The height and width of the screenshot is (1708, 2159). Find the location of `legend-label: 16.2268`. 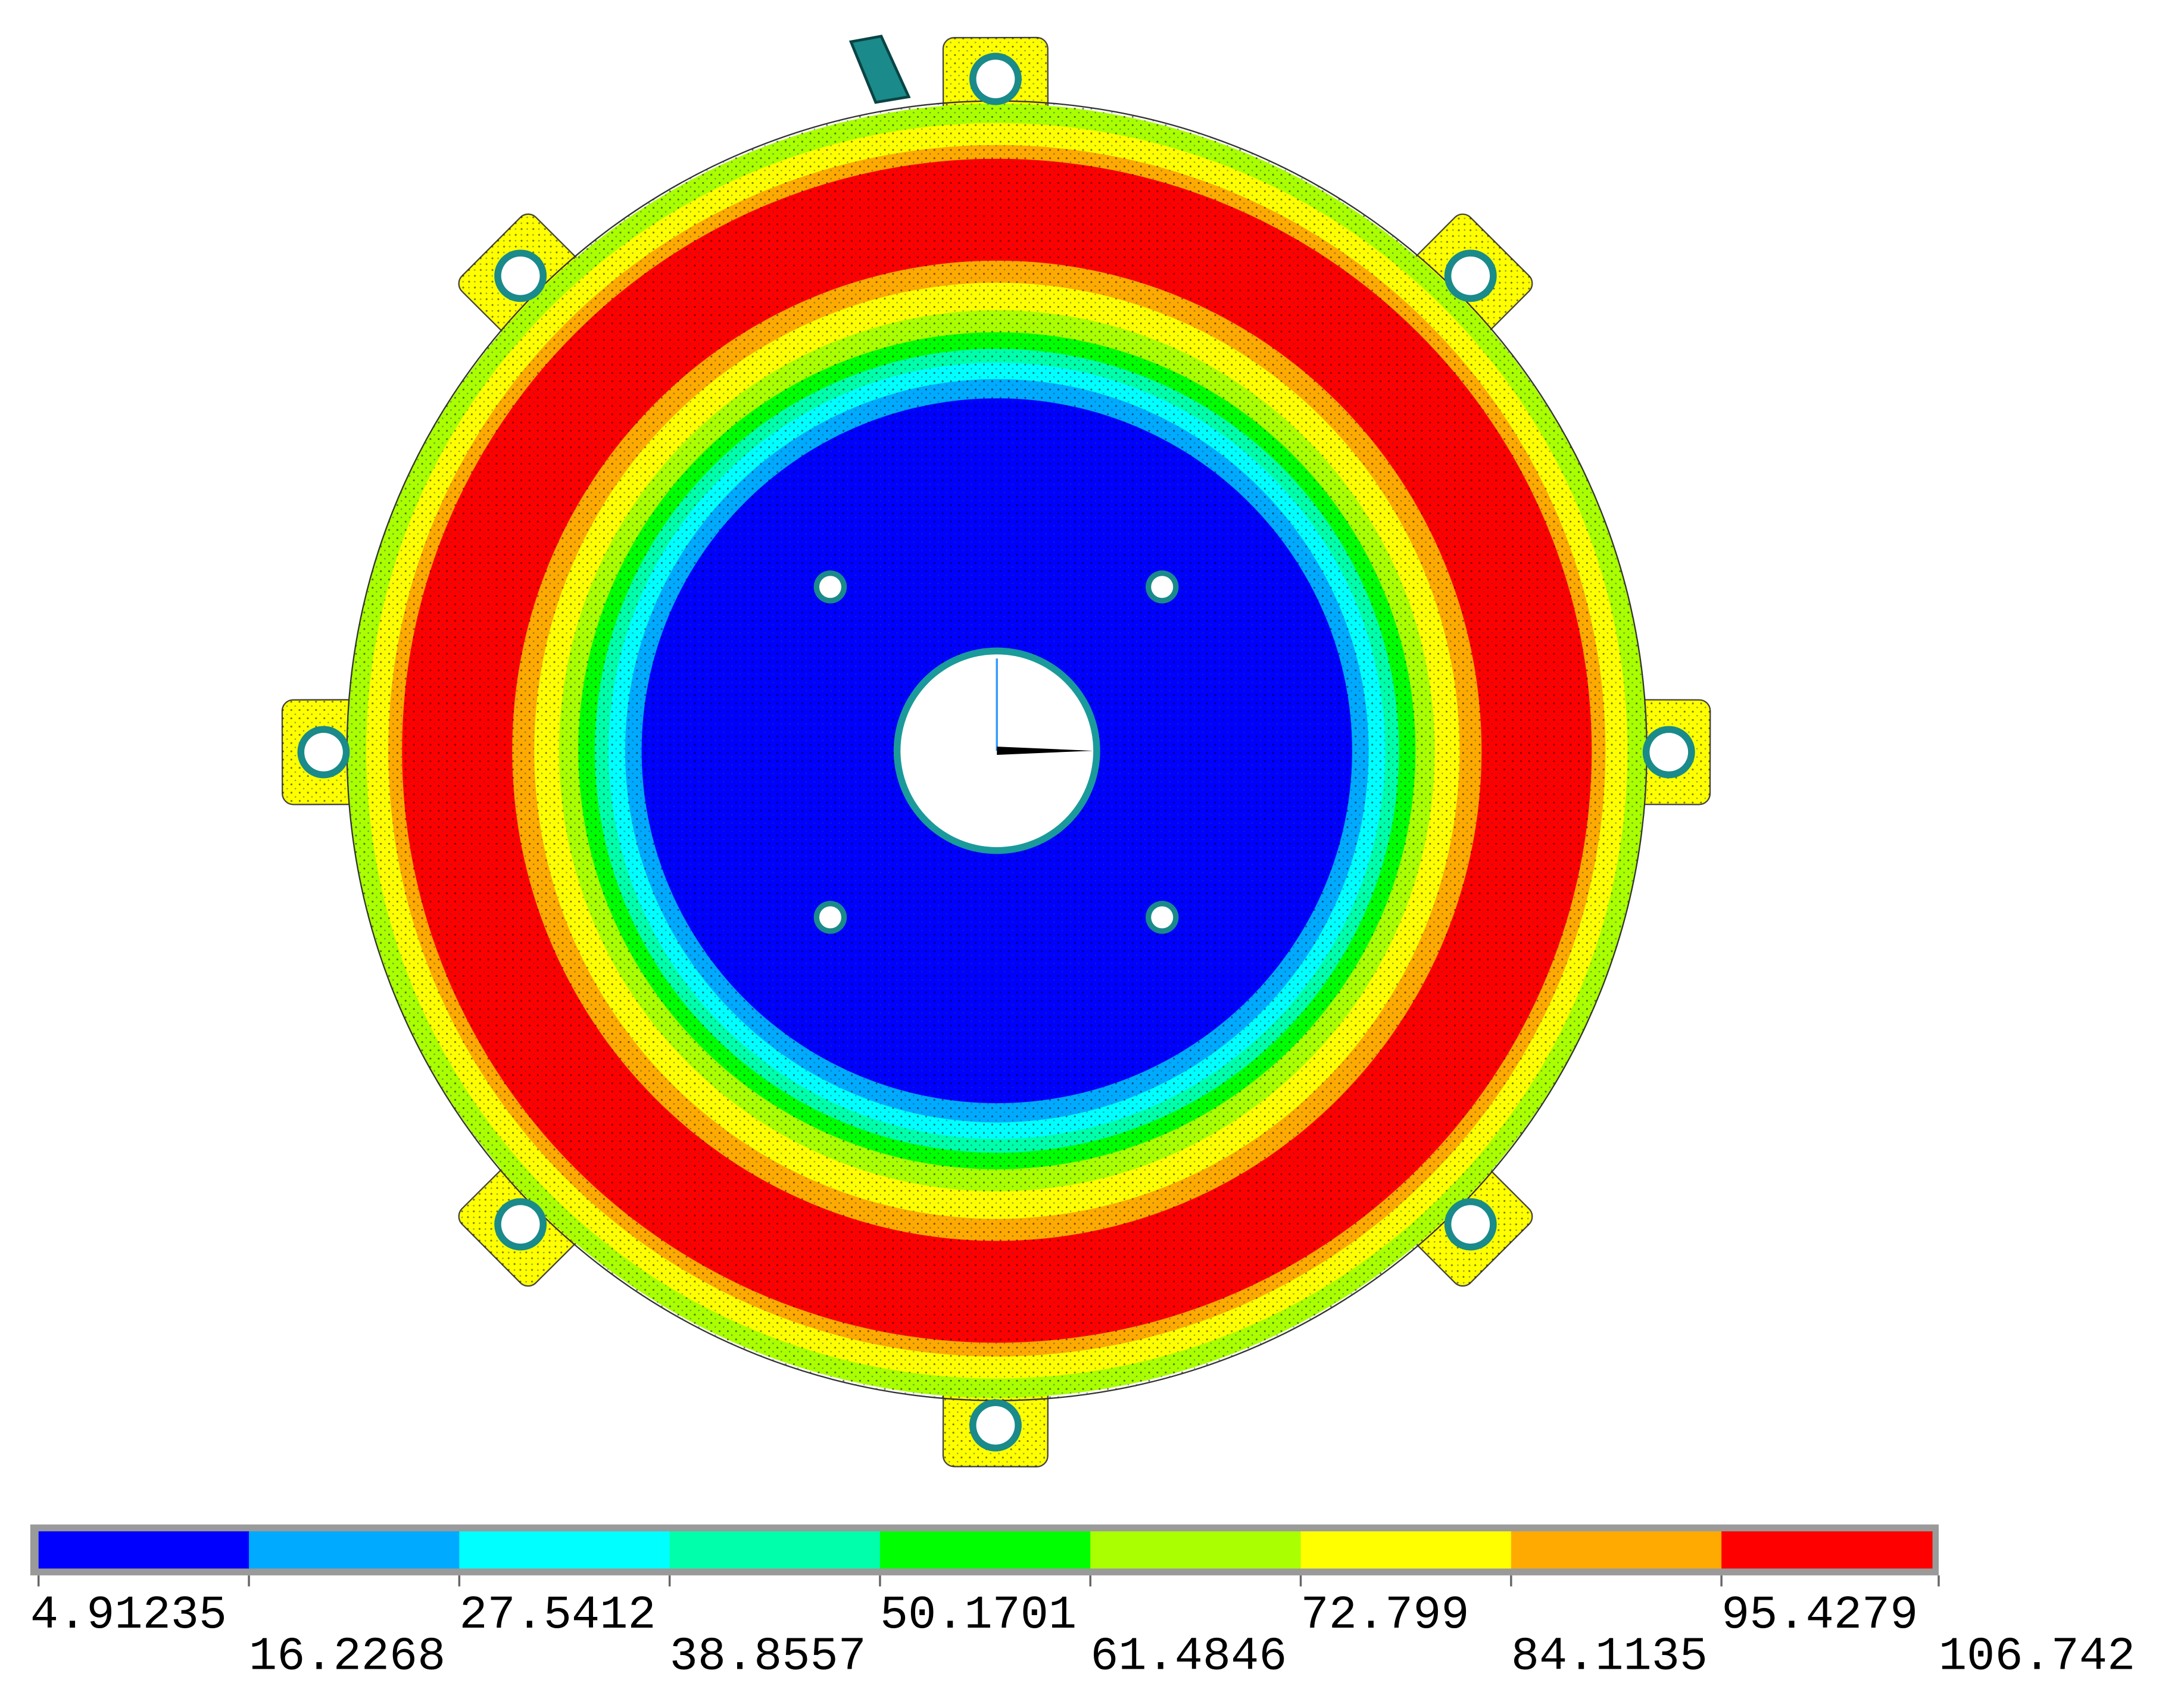

legend-label: 16.2268 is located at coordinates (347, 1658).